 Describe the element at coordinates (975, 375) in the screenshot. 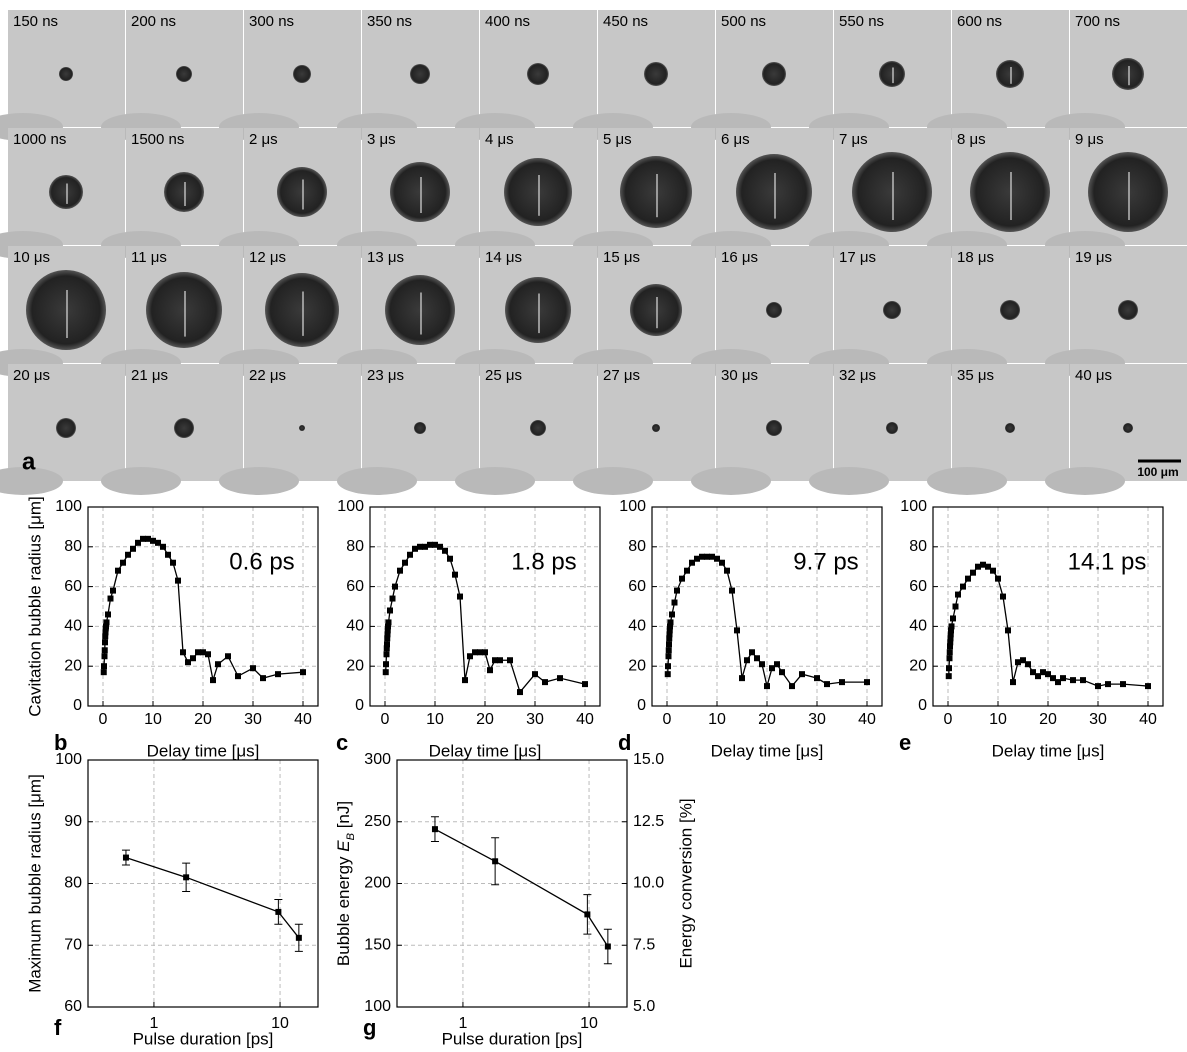

I see `frame-label: 35 μs` at that location.